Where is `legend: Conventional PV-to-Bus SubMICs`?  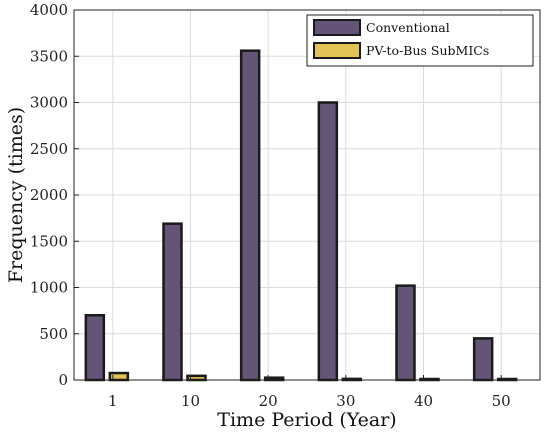 legend: Conventional PV-to-Bus SubMICs is located at coordinates (420, 40).